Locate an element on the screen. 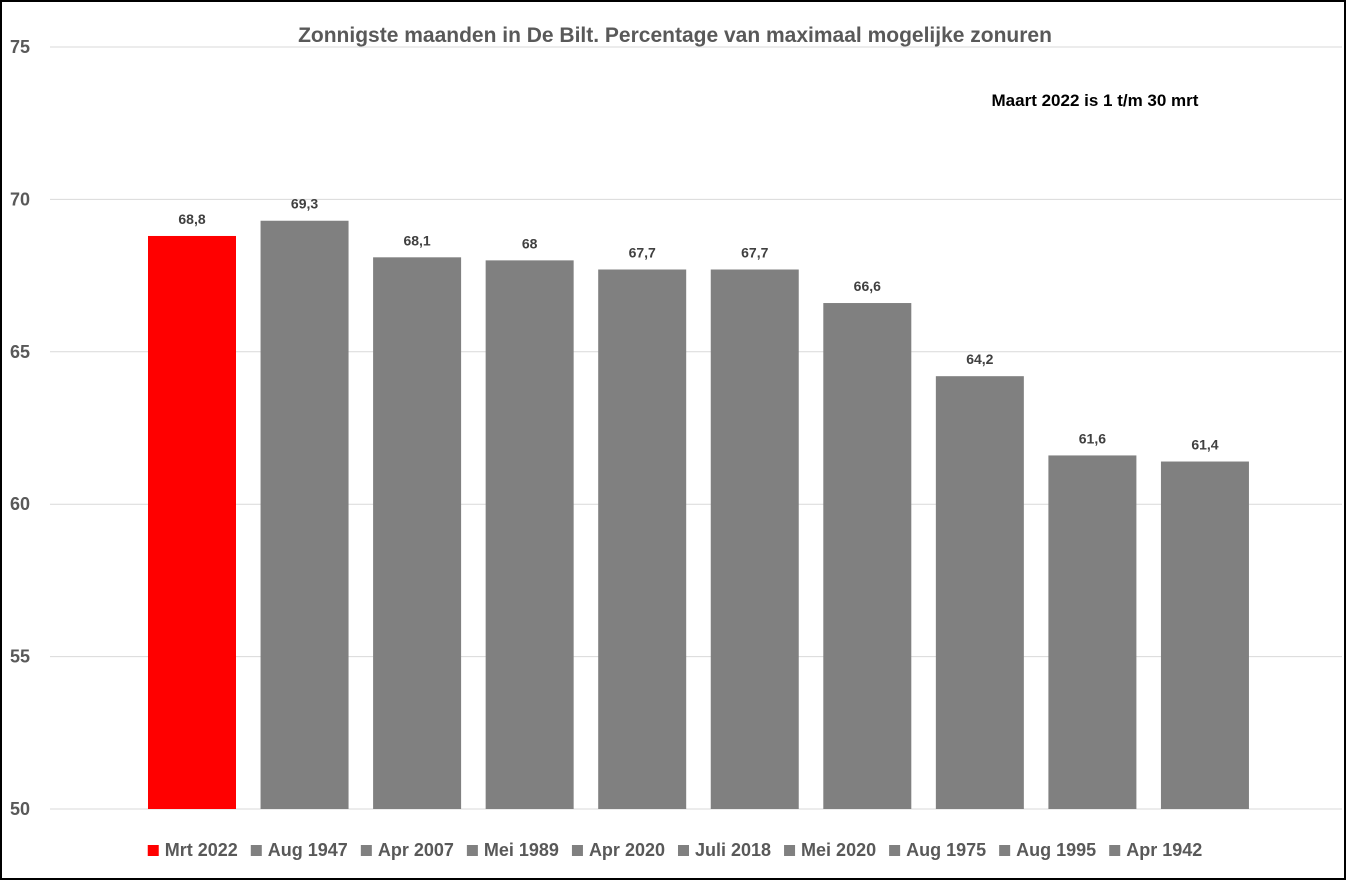  legend-item: Mrt 2022 is located at coordinates (192, 850).